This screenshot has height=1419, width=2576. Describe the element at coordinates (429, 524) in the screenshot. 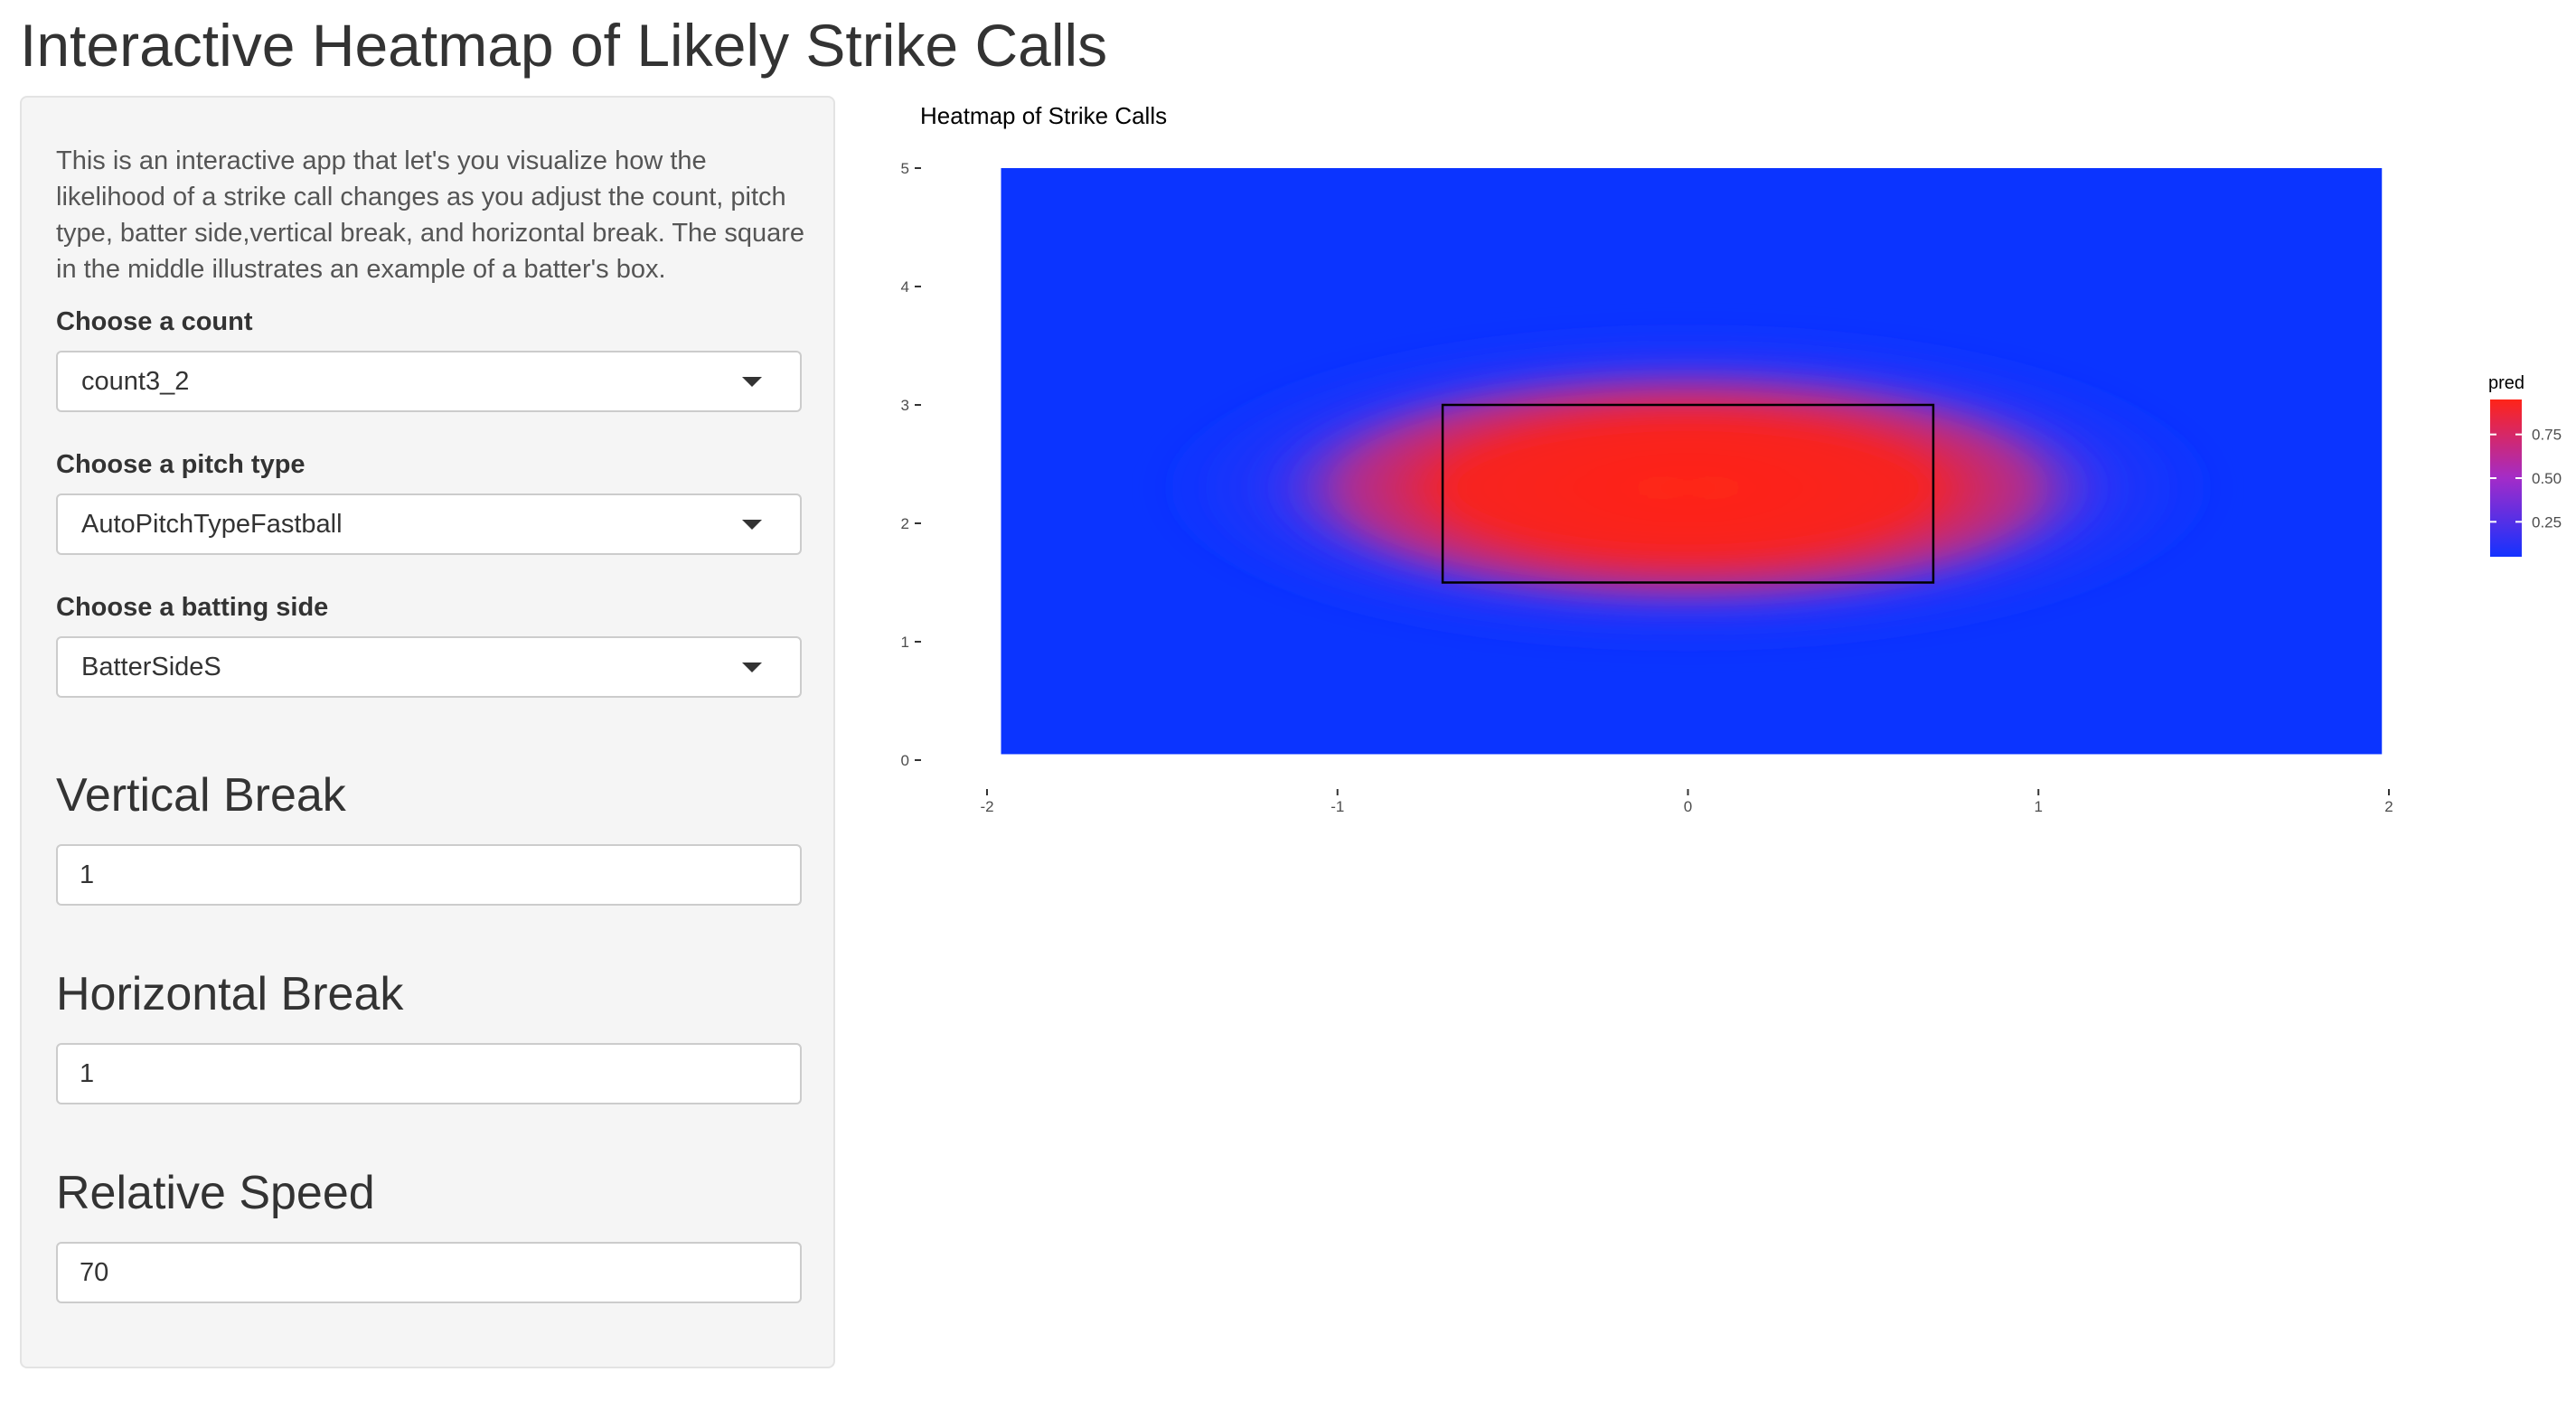

I see `pitch-type-select: AutoPitchTypeFastball` at that location.